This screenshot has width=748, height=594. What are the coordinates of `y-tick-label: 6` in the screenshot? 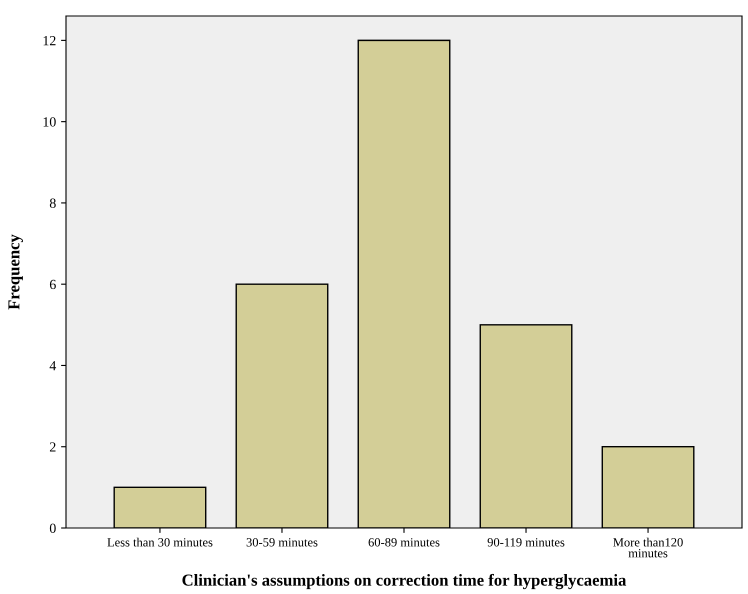 It's located at (53, 285).